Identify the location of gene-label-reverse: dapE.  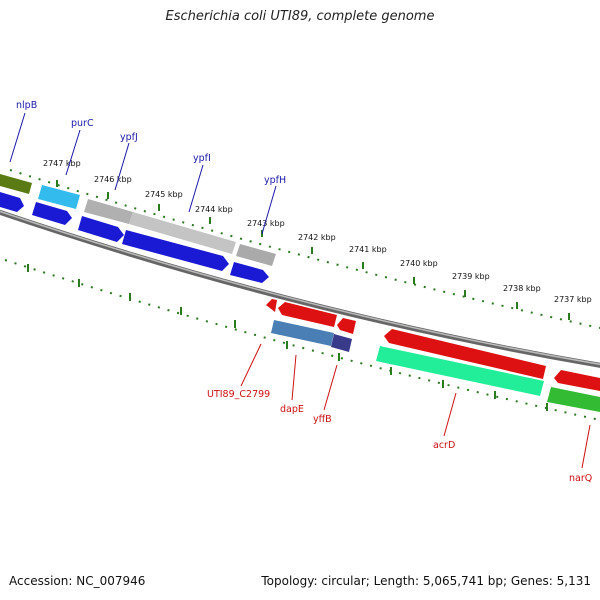
(292, 409).